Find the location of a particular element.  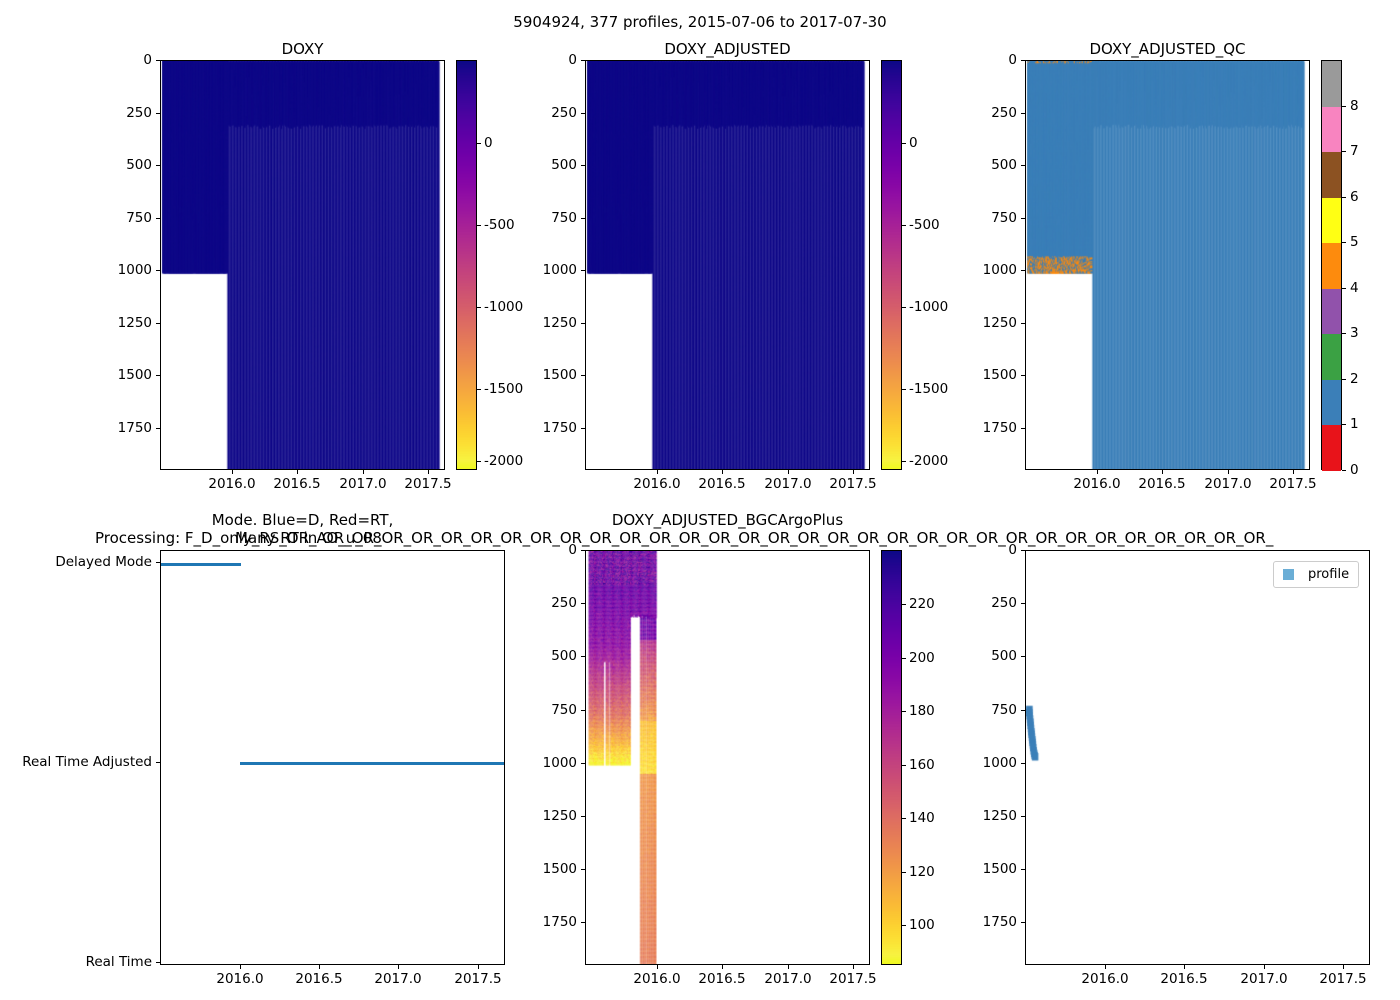

doxyadj-cbar-tick-0: 0 is located at coordinates (913, 142).